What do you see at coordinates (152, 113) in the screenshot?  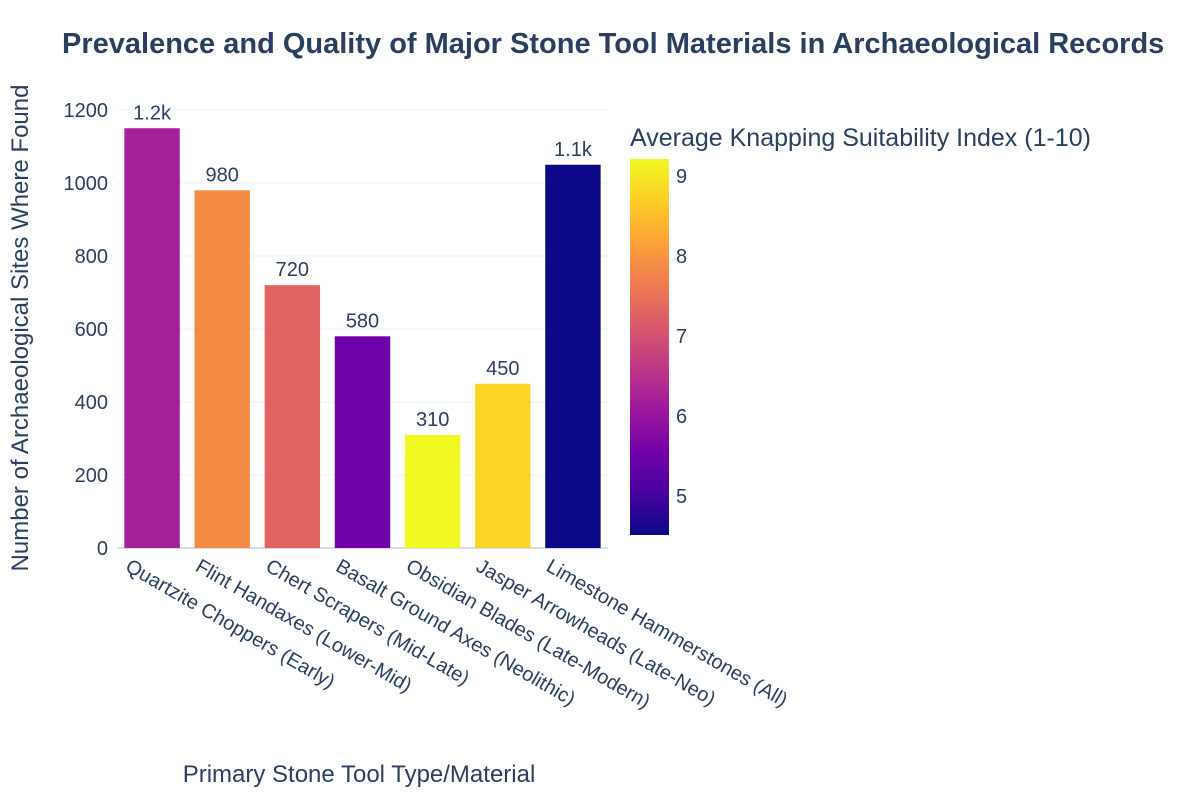 I see `bar-value-label: 1.2k` at bounding box center [152, 113].